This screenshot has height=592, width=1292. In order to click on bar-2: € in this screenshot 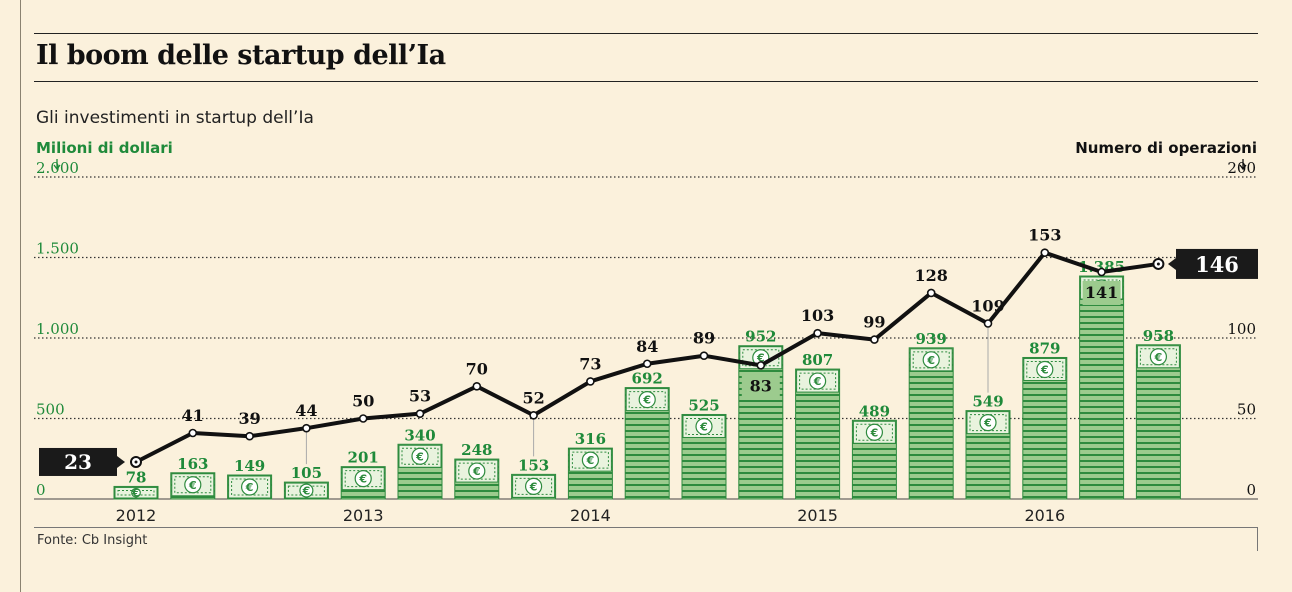, I will do `click(250, 487)`.